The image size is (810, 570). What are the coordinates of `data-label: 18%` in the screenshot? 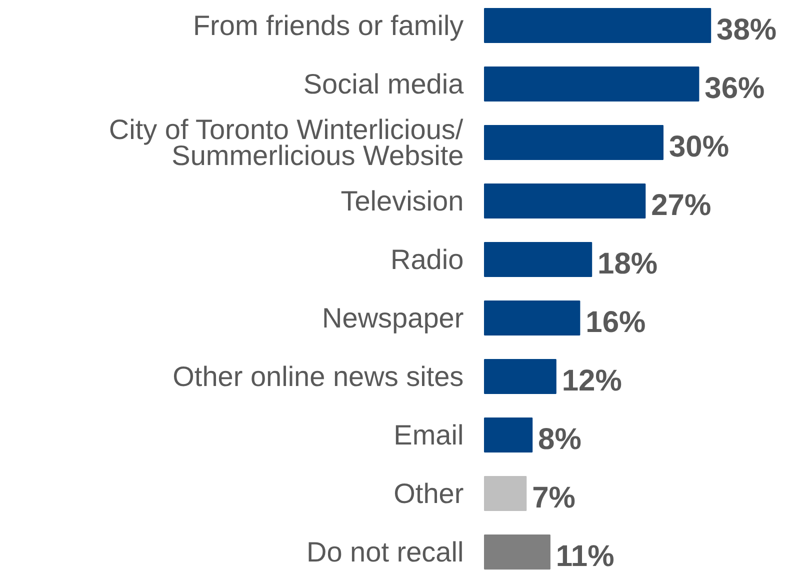 It's located at (628, 264).